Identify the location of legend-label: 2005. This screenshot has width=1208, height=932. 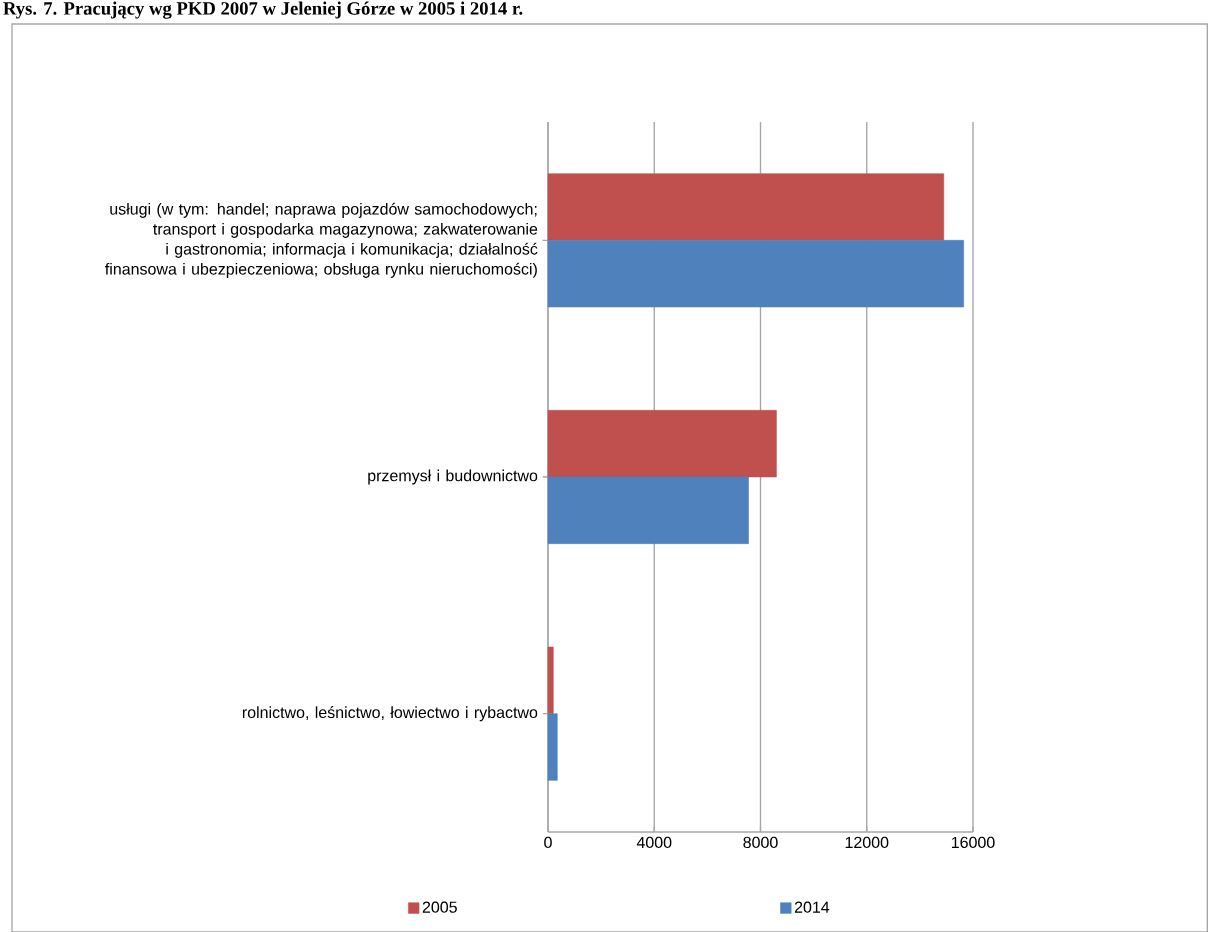
(439, 907).